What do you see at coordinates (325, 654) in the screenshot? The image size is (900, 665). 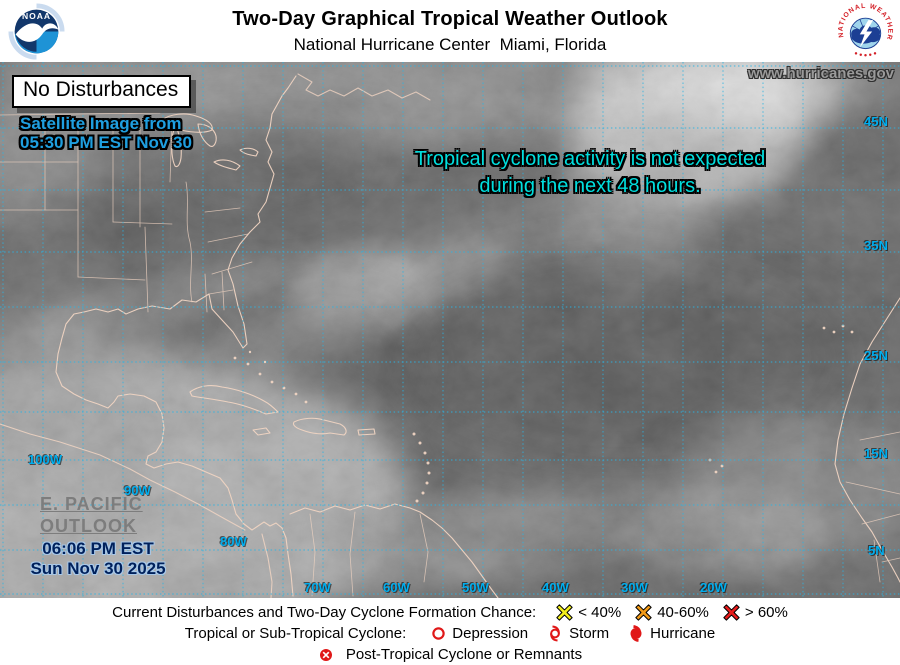 I see `post-tropical-icon` at bounding box center [325, 654].